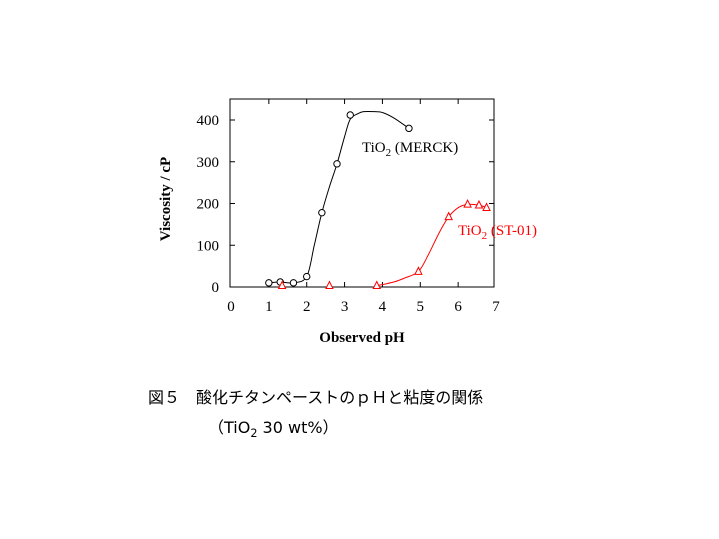 The height and width of the screenshot is (539, 719). What do you see at coordinates (208, 121) in the screenshot?
I see `y-tick-label: 400` at bounding box center [208, 121].